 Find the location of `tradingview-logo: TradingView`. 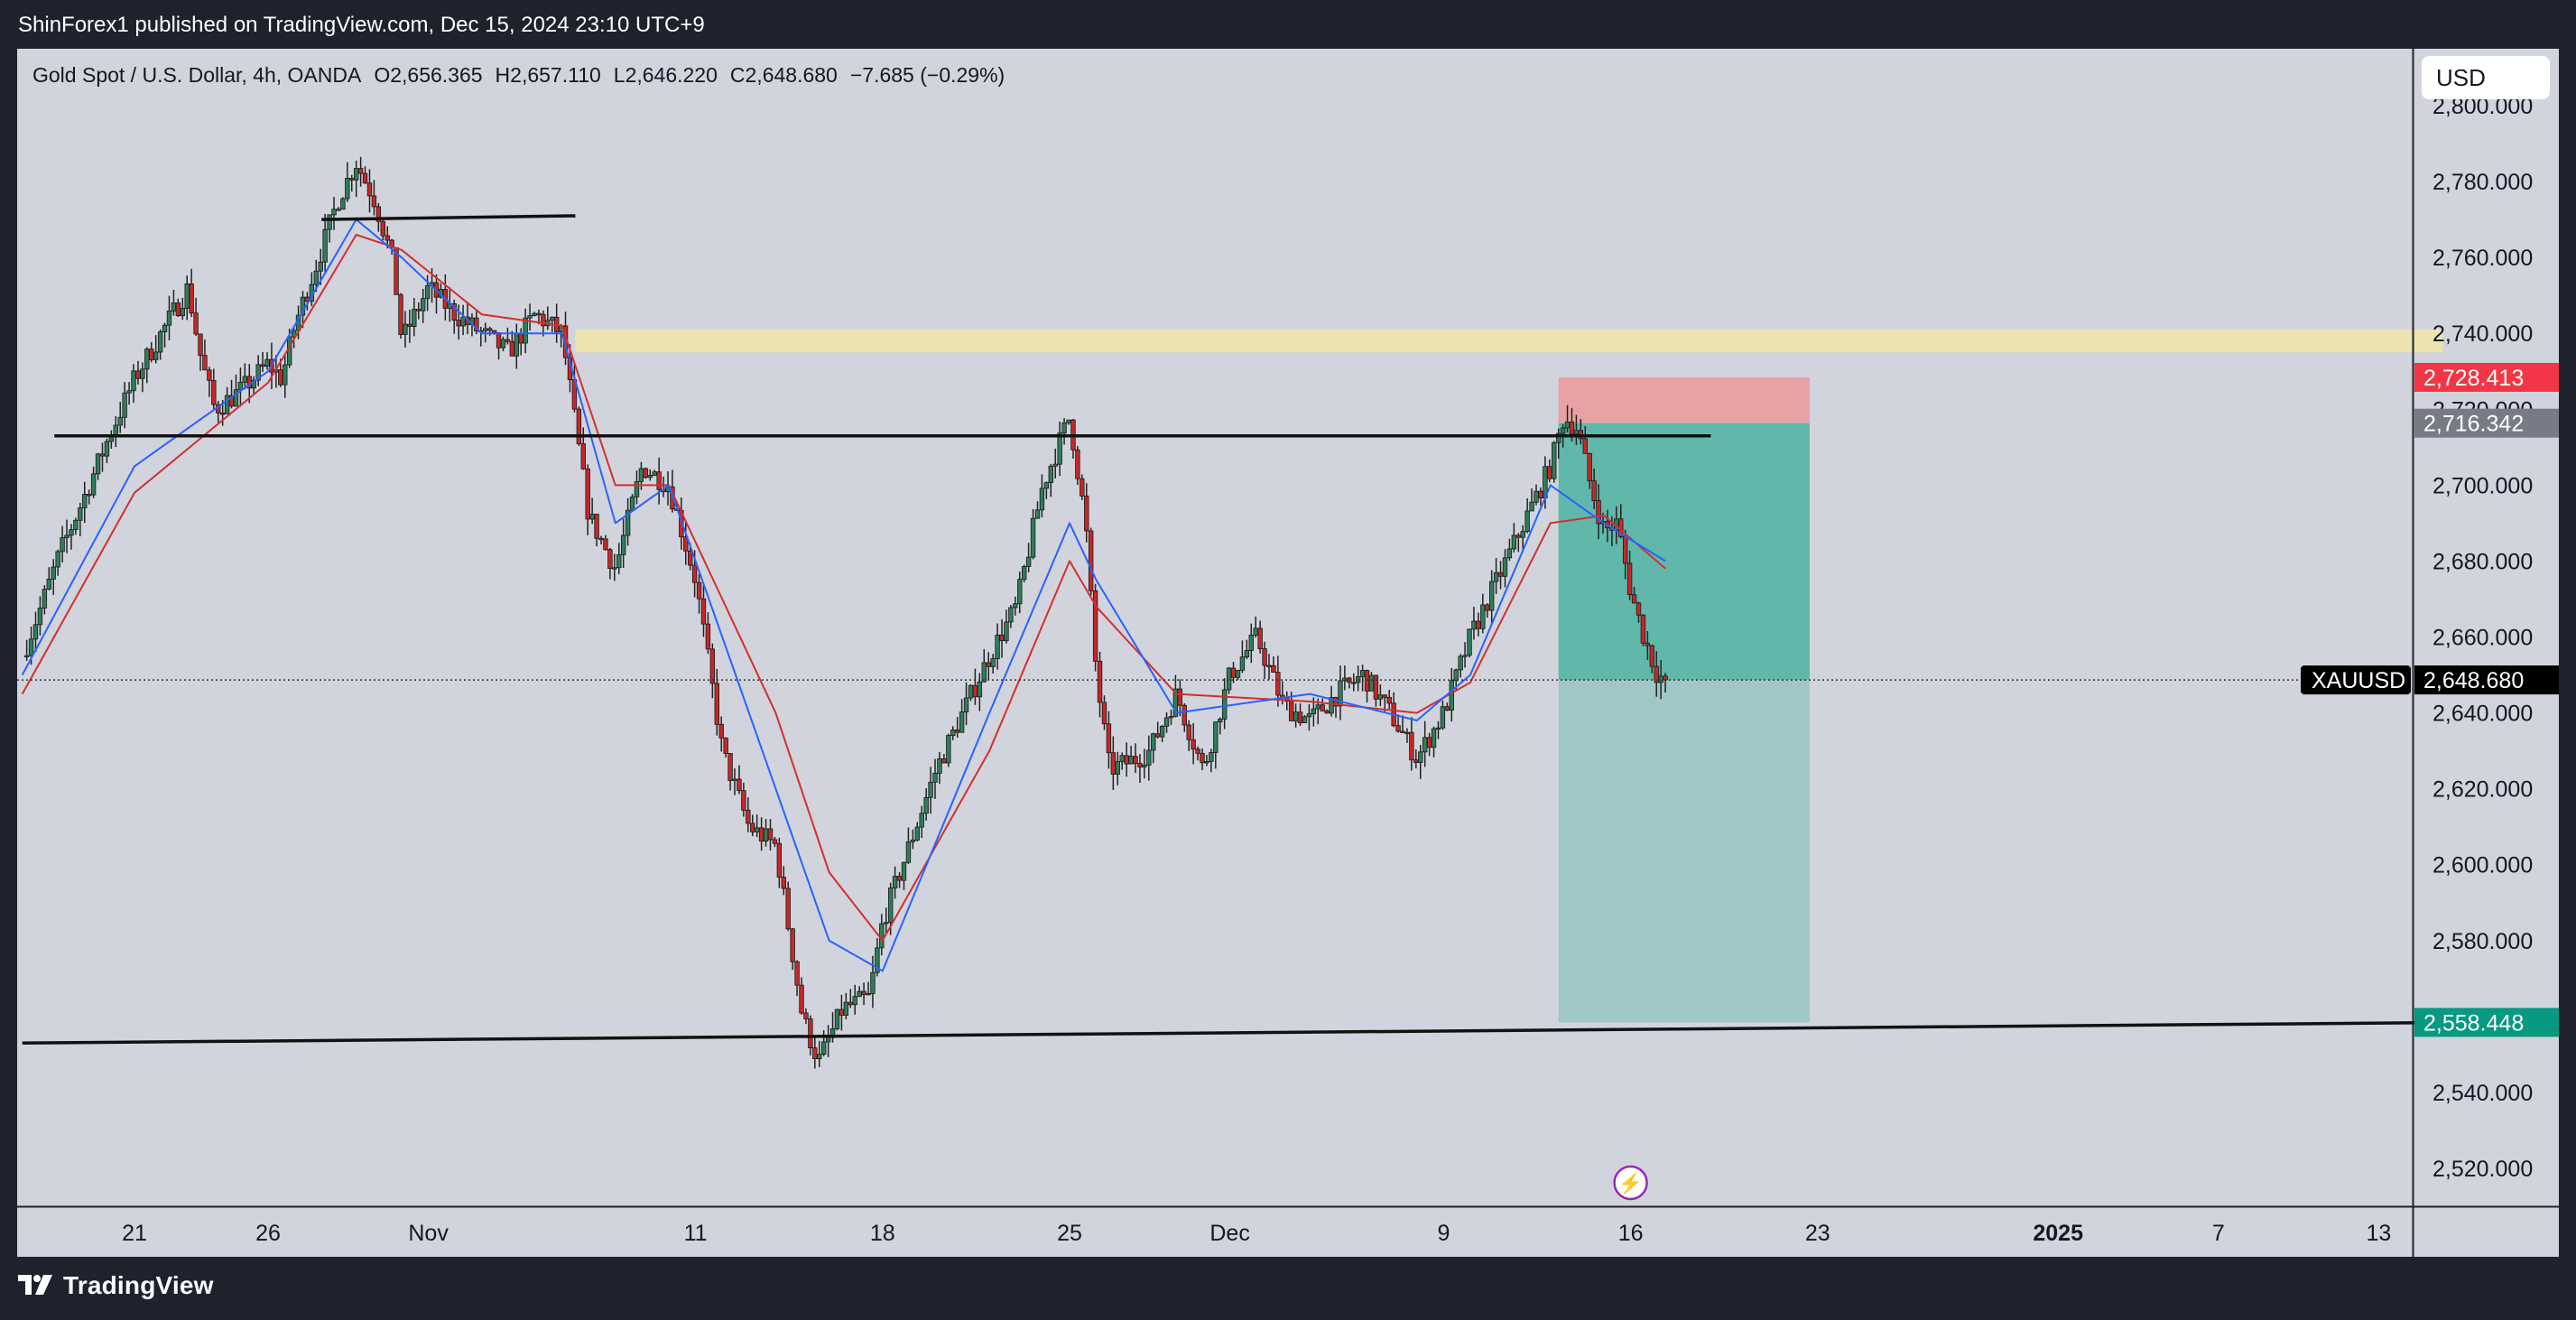

tradingview-logo: TradingView is located at coordinates (116, 1286).